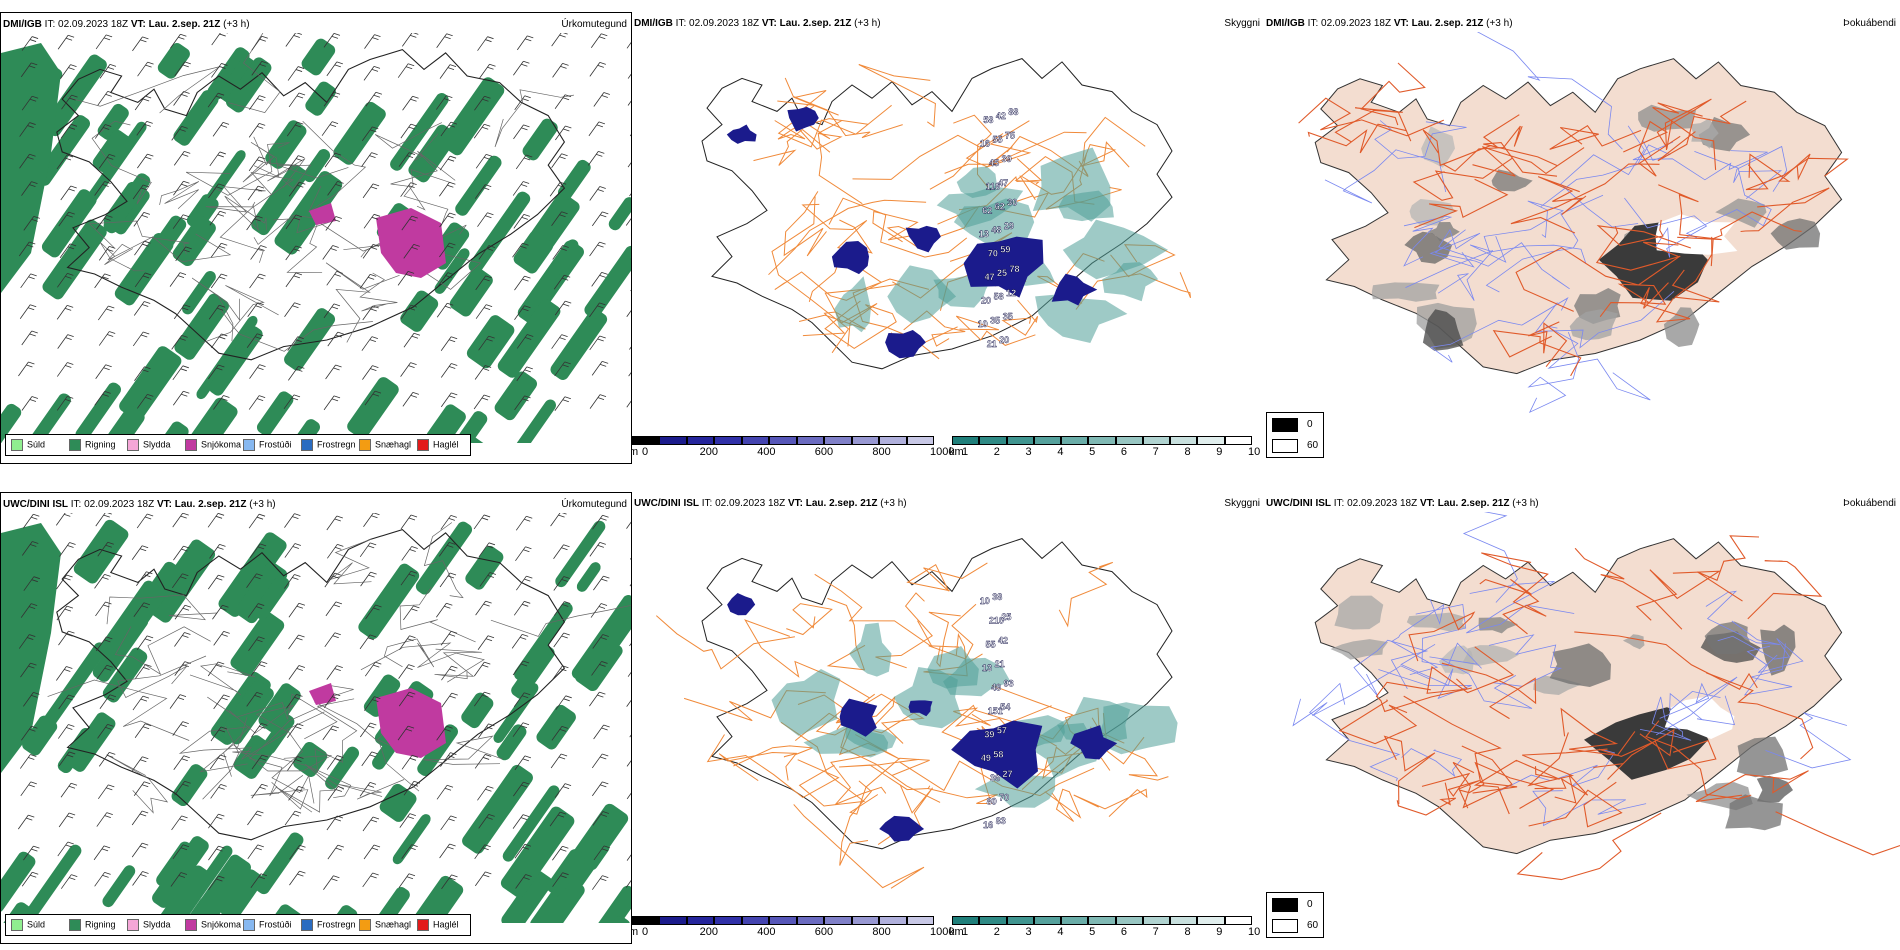 The width and height of the screenshot is (1900, 950). Describe the element at coordinates (987, 668) in the screenshot. I see `ceiling-label: 13` at that location.